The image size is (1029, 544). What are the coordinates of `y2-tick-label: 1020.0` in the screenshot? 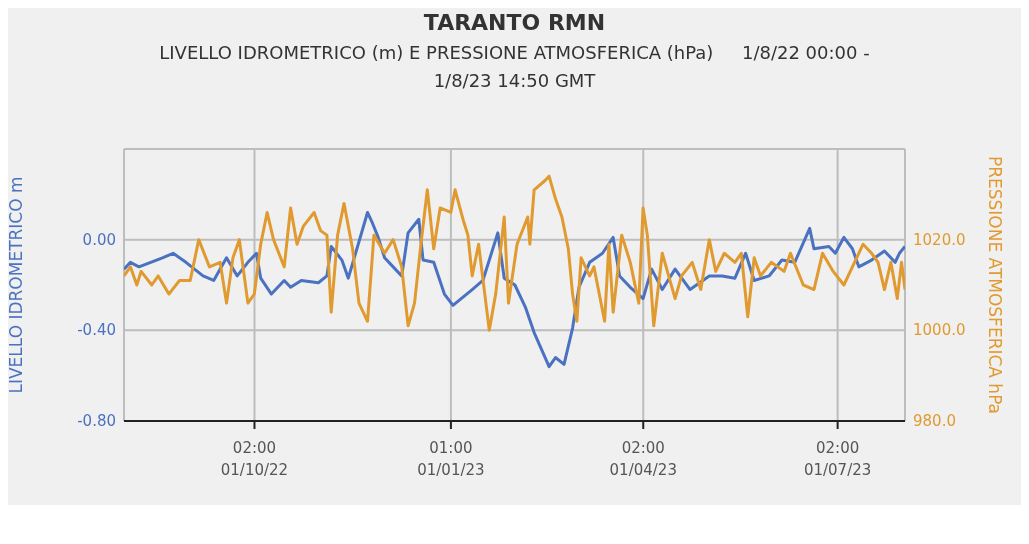 It's located at (939, 239).